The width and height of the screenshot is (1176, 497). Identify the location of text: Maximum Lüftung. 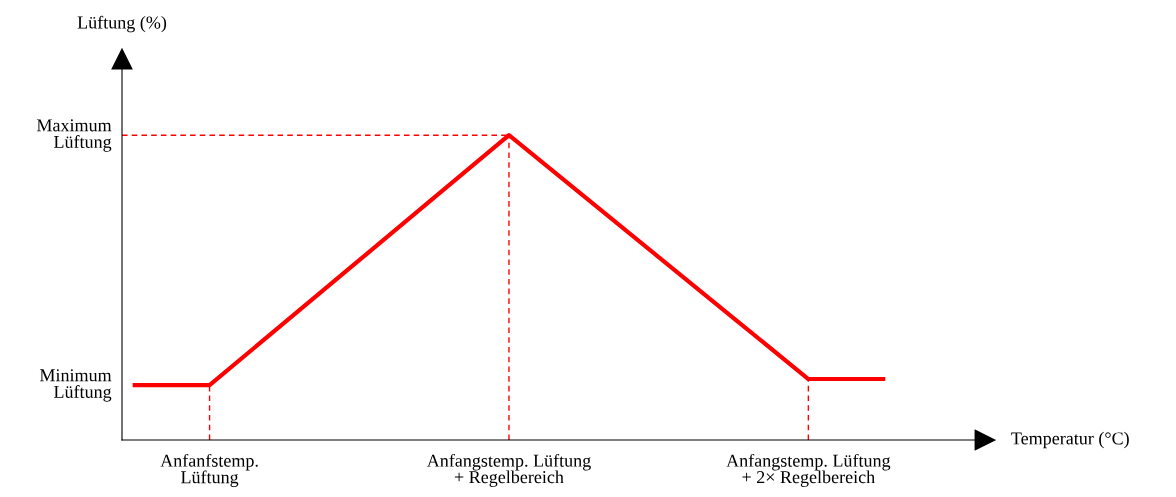
(74, 135).